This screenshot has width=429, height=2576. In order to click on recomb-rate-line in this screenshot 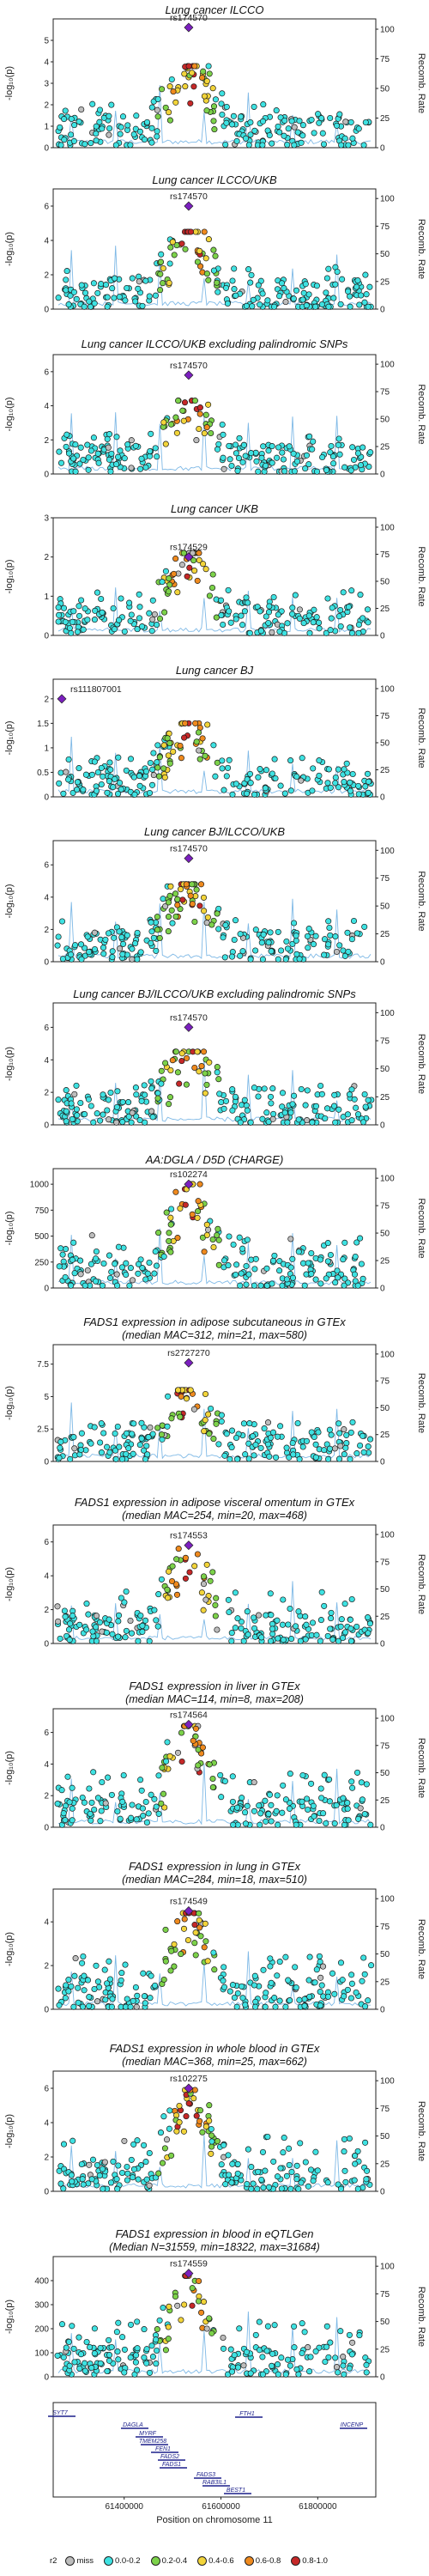, I will do `click(214, 610)`.